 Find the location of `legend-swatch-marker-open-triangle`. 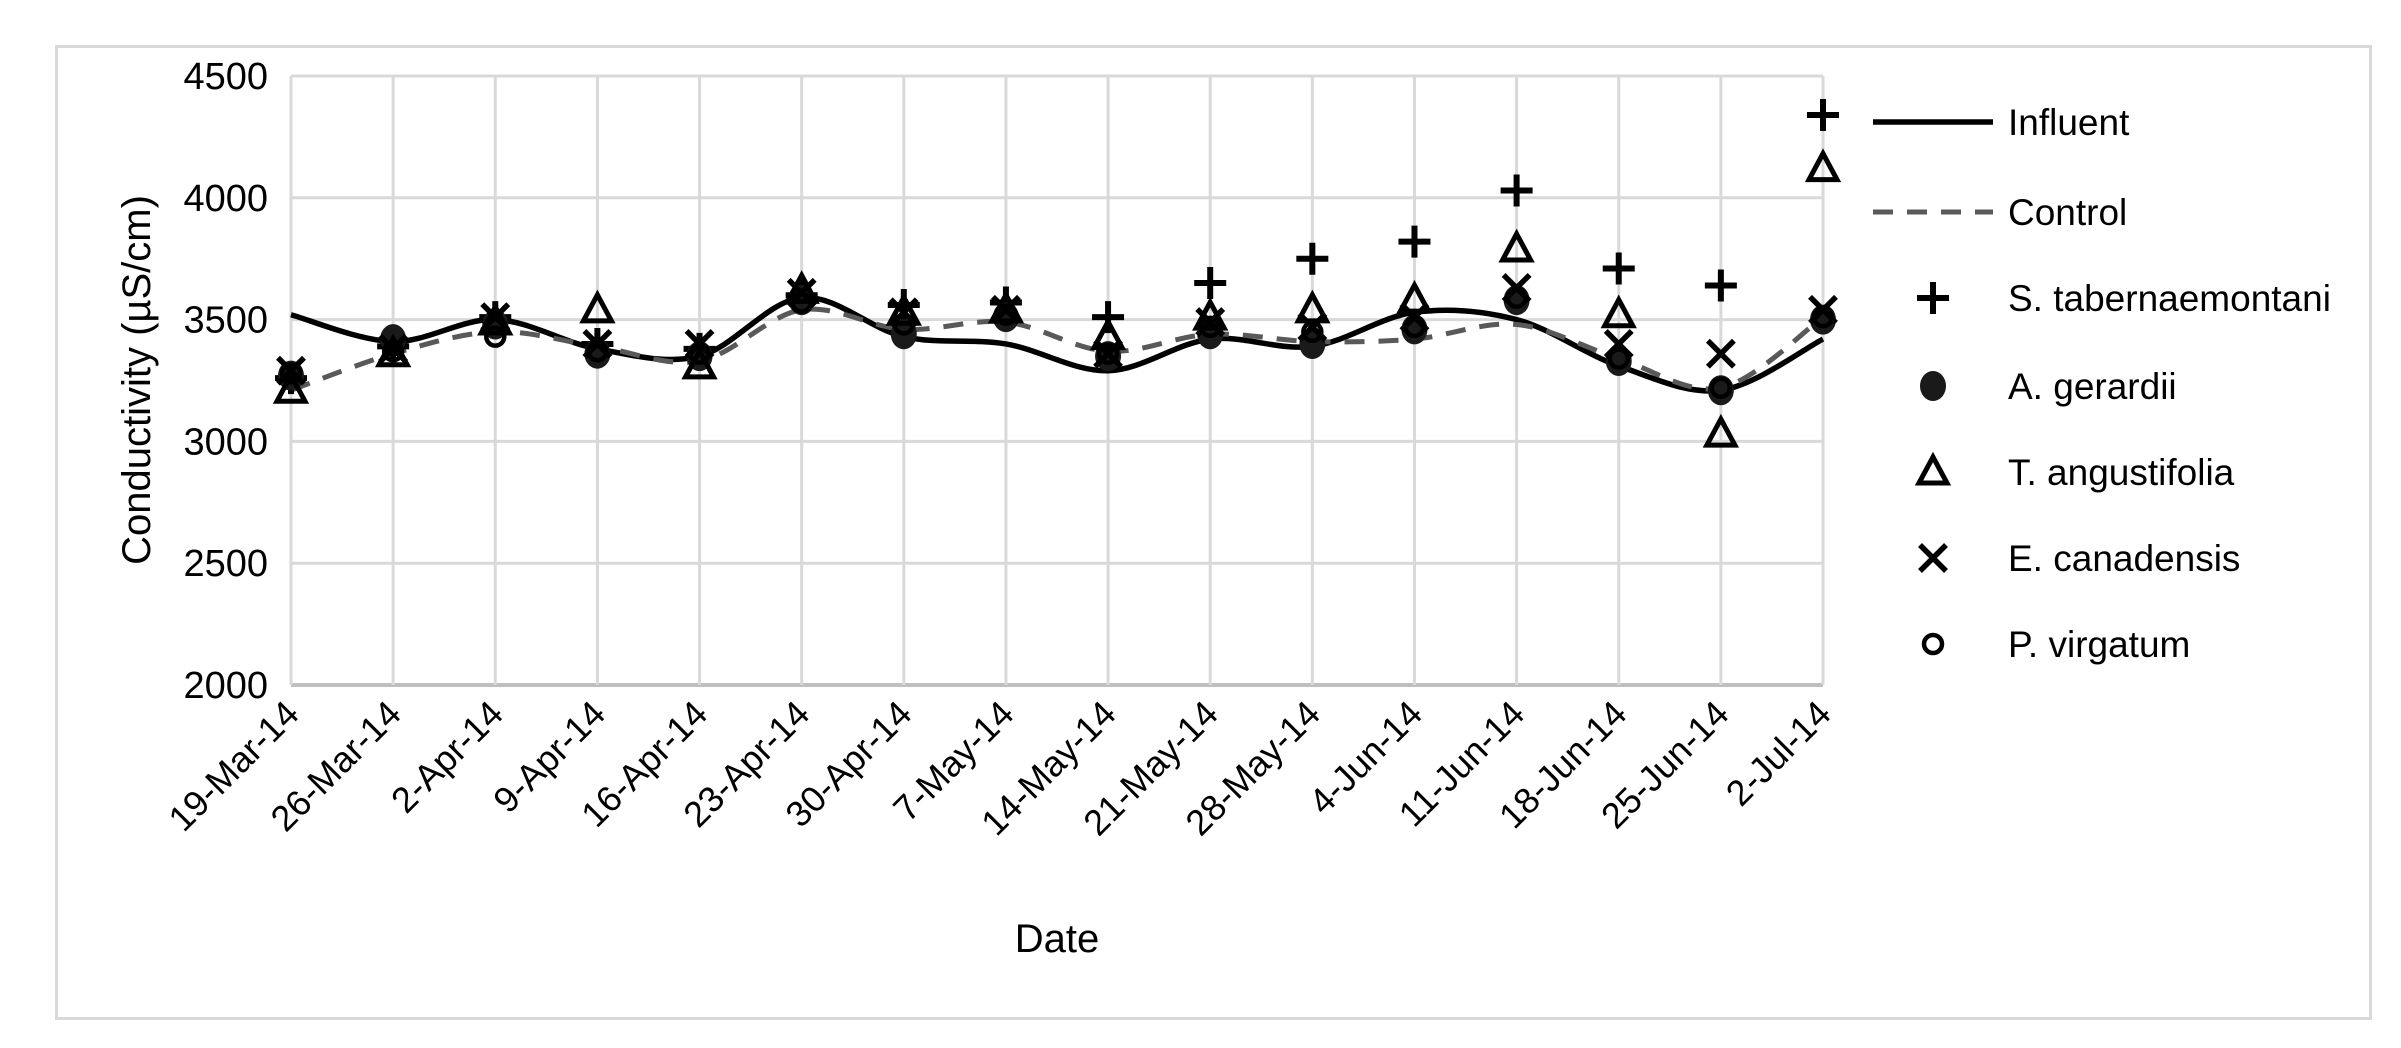

legend-swatch-marker-open-triangle is located at coordinates (1933, 468).